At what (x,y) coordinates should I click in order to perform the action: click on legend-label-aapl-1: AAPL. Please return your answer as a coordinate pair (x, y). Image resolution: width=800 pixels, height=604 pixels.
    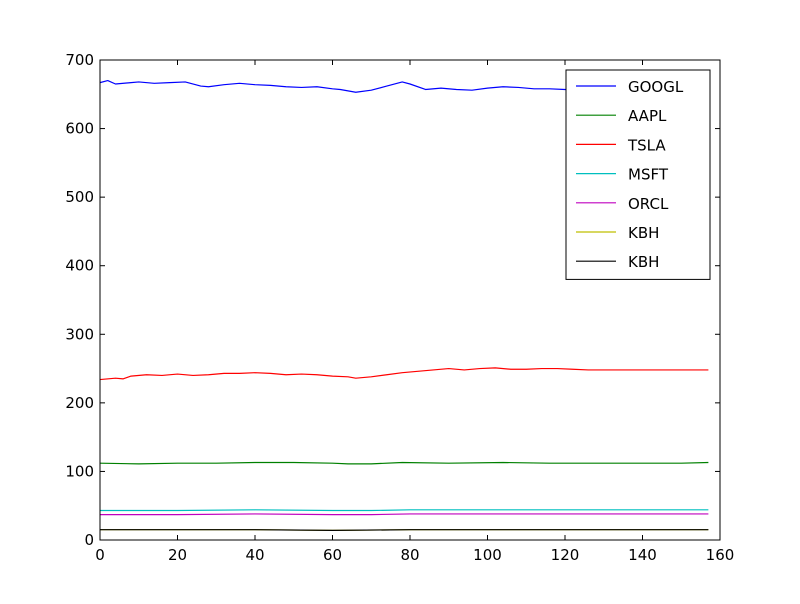
    Looking at the image, I should click on (647, 116).